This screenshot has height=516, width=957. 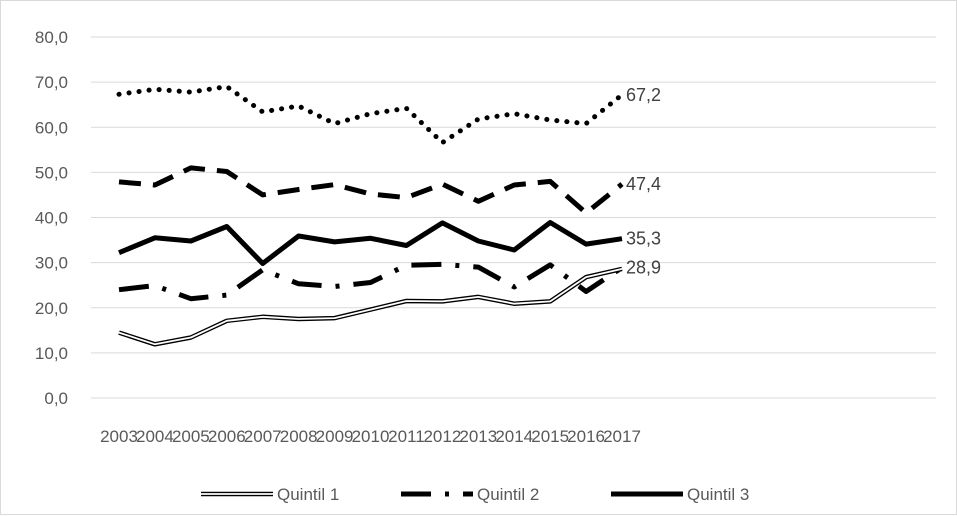 I want to click on x-tick-label: 2014, so click(x=514, y=436).